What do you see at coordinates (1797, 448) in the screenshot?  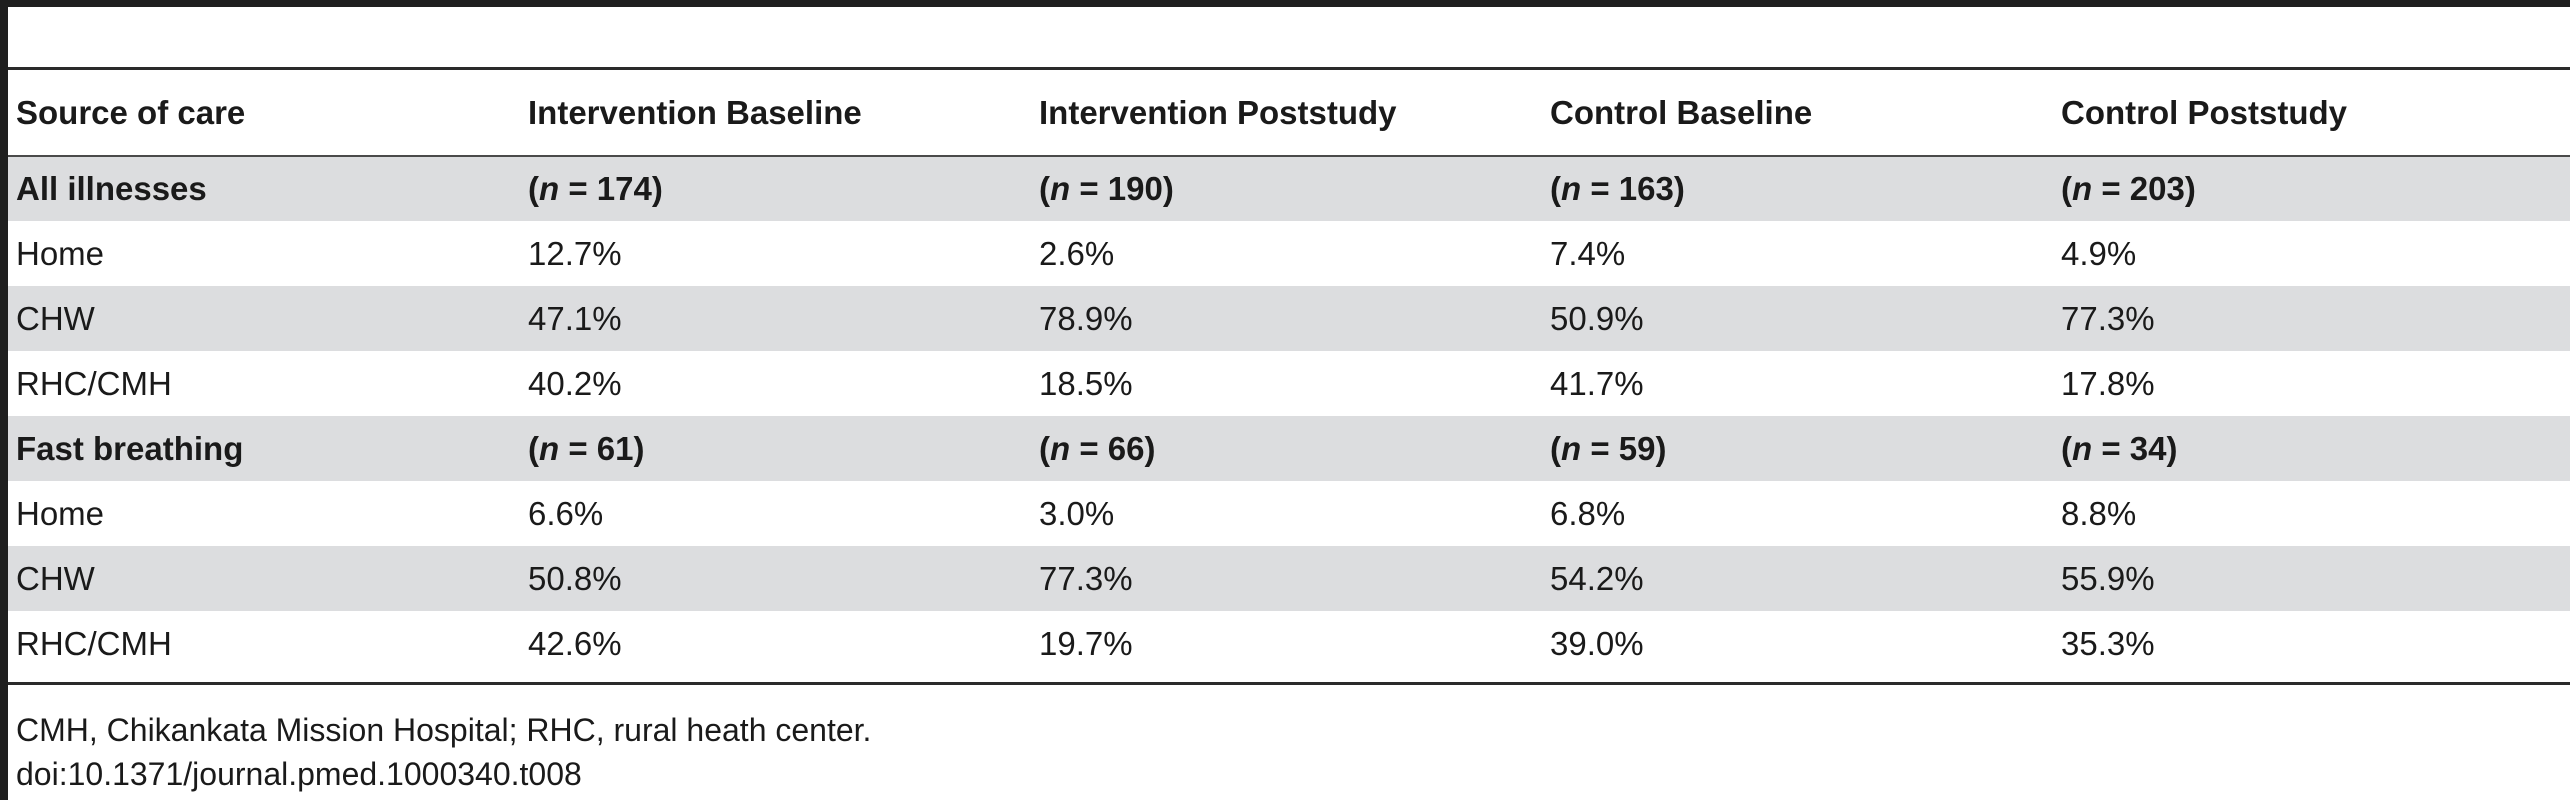 I see `n-cell: (n = 59)` at bounding box center [1797, 448].